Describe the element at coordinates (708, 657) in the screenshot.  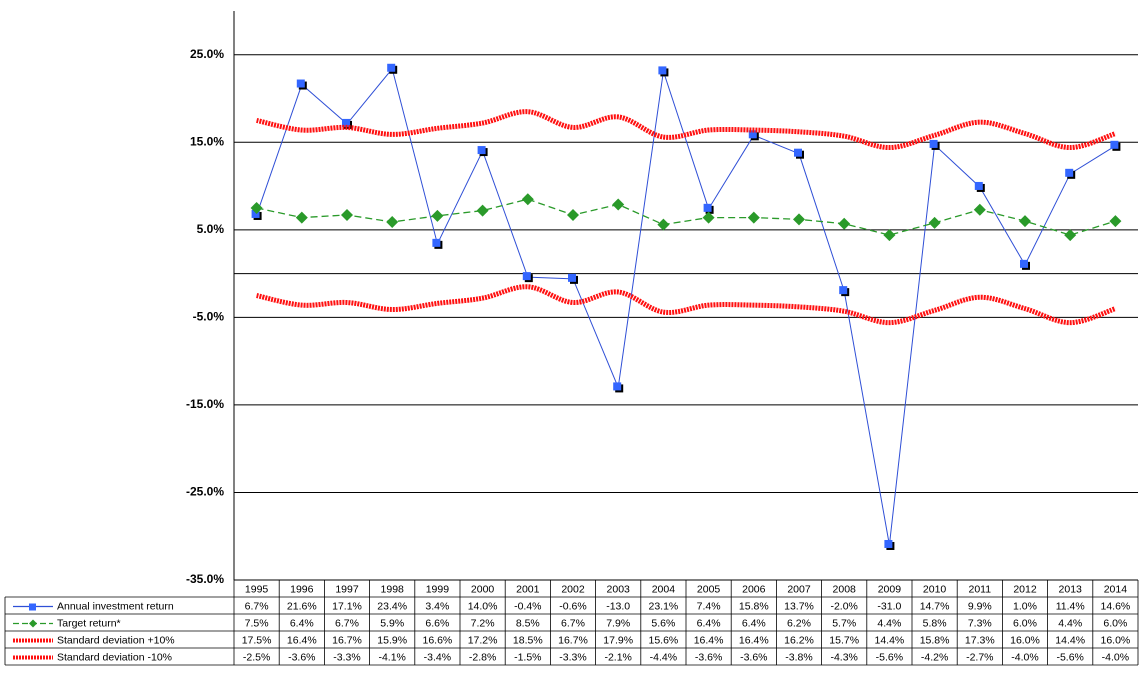
I see `table-value: -3.6%` at that location.